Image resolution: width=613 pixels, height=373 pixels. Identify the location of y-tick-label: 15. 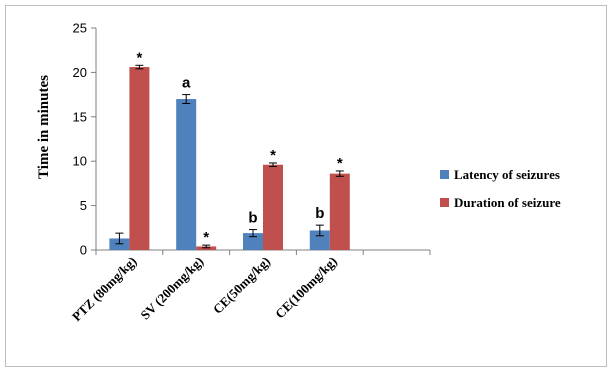
(80, 116).